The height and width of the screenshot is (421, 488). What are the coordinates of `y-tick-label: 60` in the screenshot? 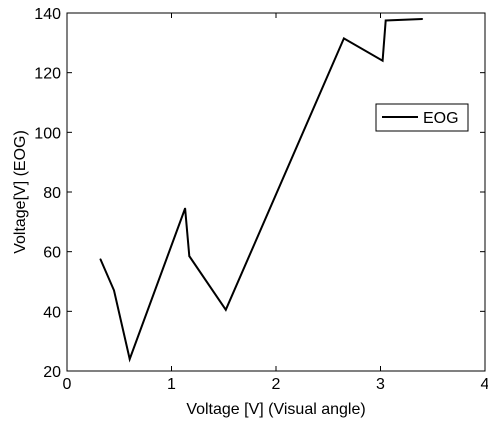 It's located at (52, 253).